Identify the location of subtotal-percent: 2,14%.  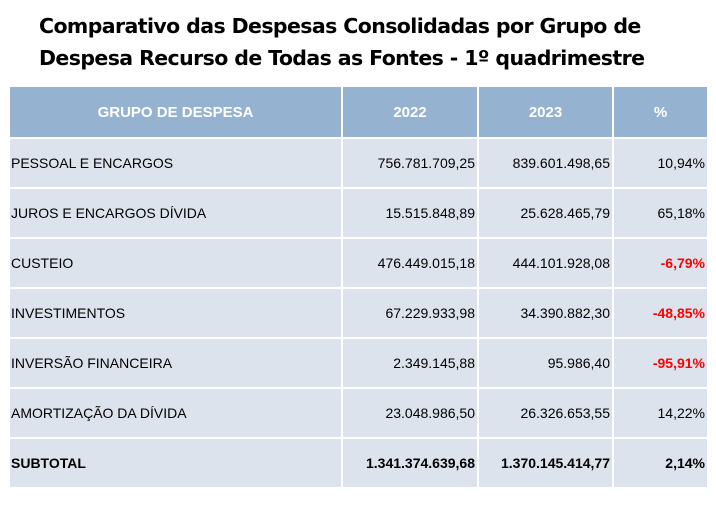
(660, 463).